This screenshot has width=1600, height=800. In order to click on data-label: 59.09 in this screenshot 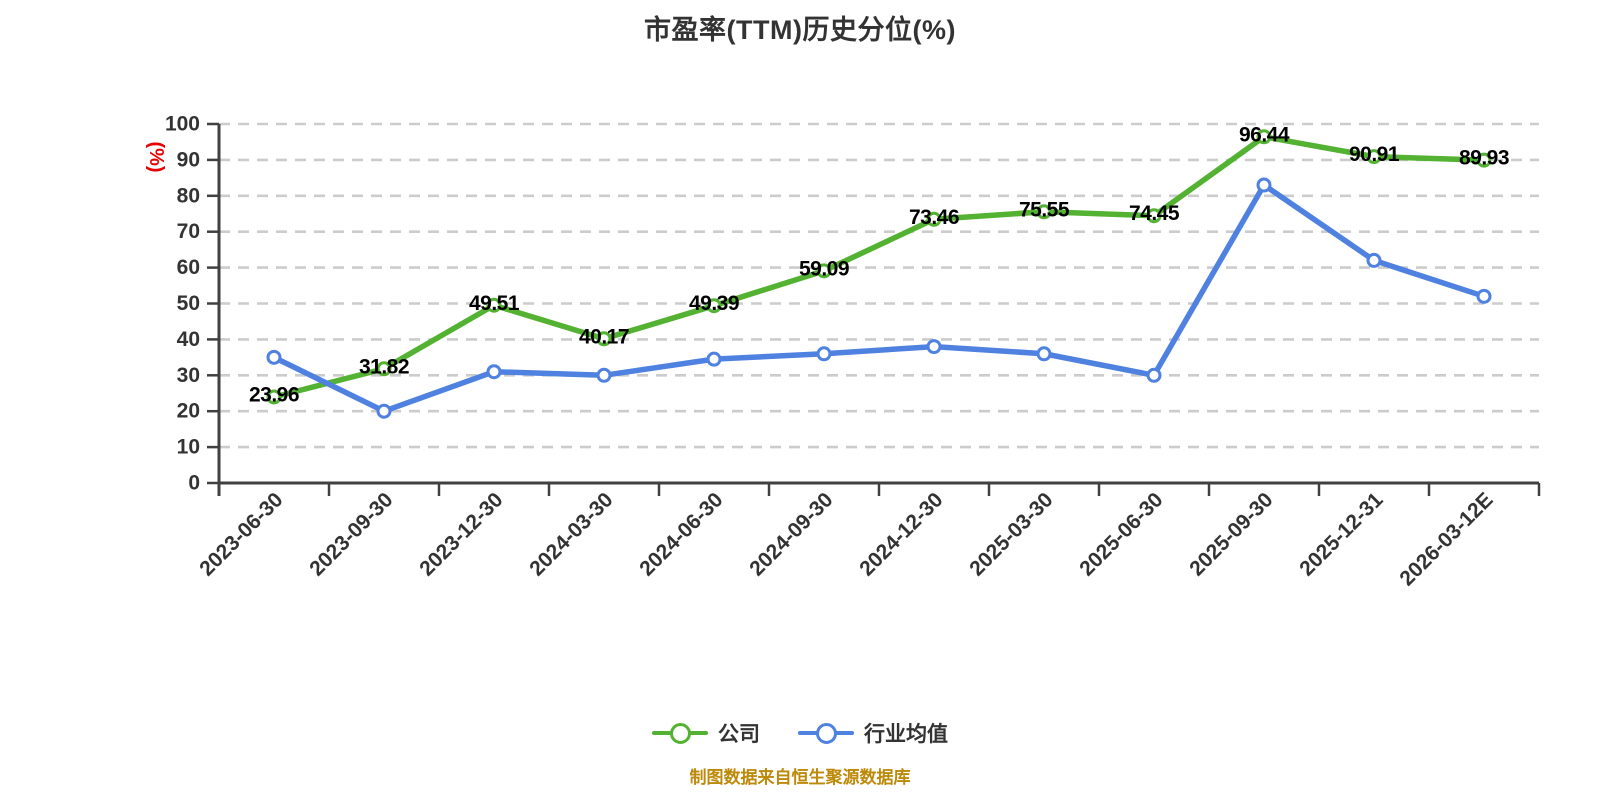, I will do `click(824, 268)`.